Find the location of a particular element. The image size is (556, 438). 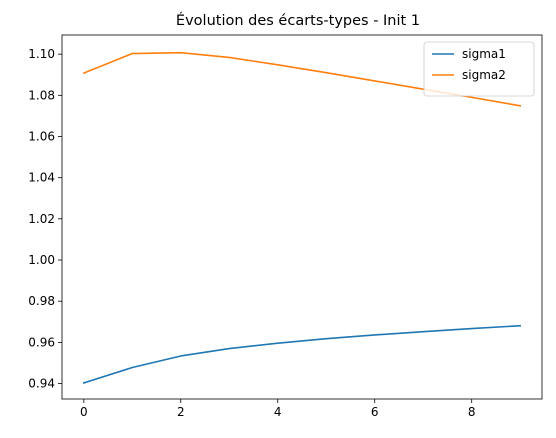

legend: sigma1 sigma2 is located at coordinates (479, 69).